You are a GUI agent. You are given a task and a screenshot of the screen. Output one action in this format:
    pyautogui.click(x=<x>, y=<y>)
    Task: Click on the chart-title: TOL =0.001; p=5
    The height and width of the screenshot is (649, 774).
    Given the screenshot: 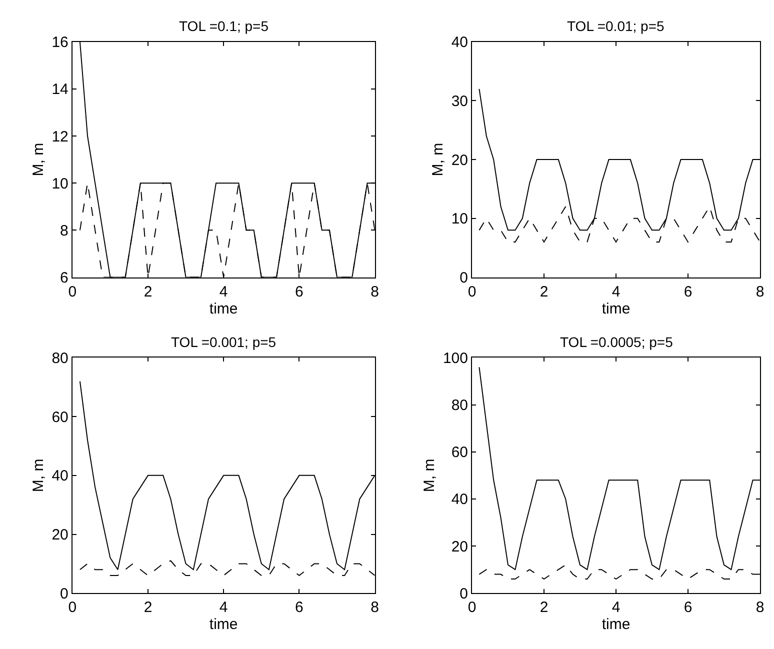 What is the action you would take?
    pyautogui.click(x=223, y=342)
    